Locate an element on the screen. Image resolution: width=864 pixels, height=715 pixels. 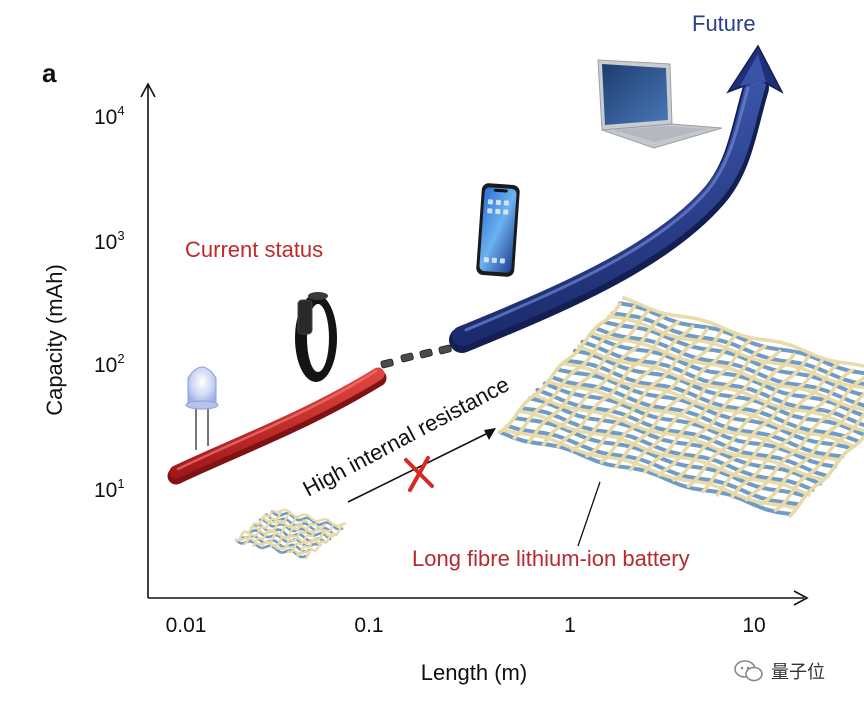
x-tick-0.1: 0.1 is located at coordinates (368, 625).